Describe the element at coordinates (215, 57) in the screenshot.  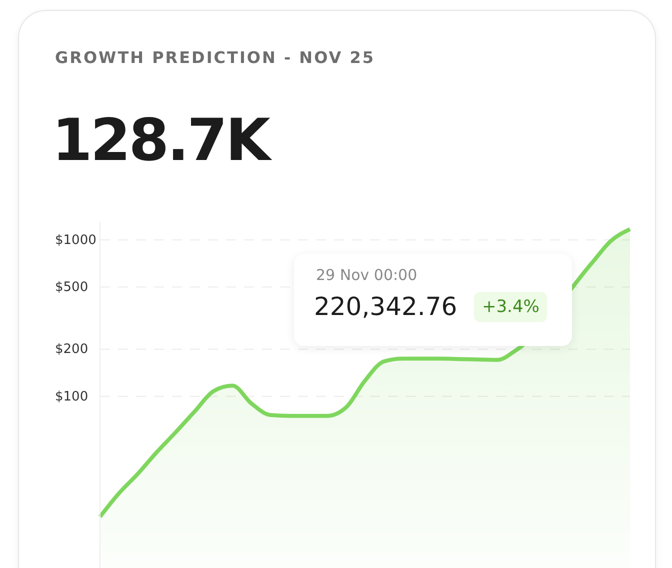
I see `chart-title: GROWTH PREDICTION - NOV 25` at that location.